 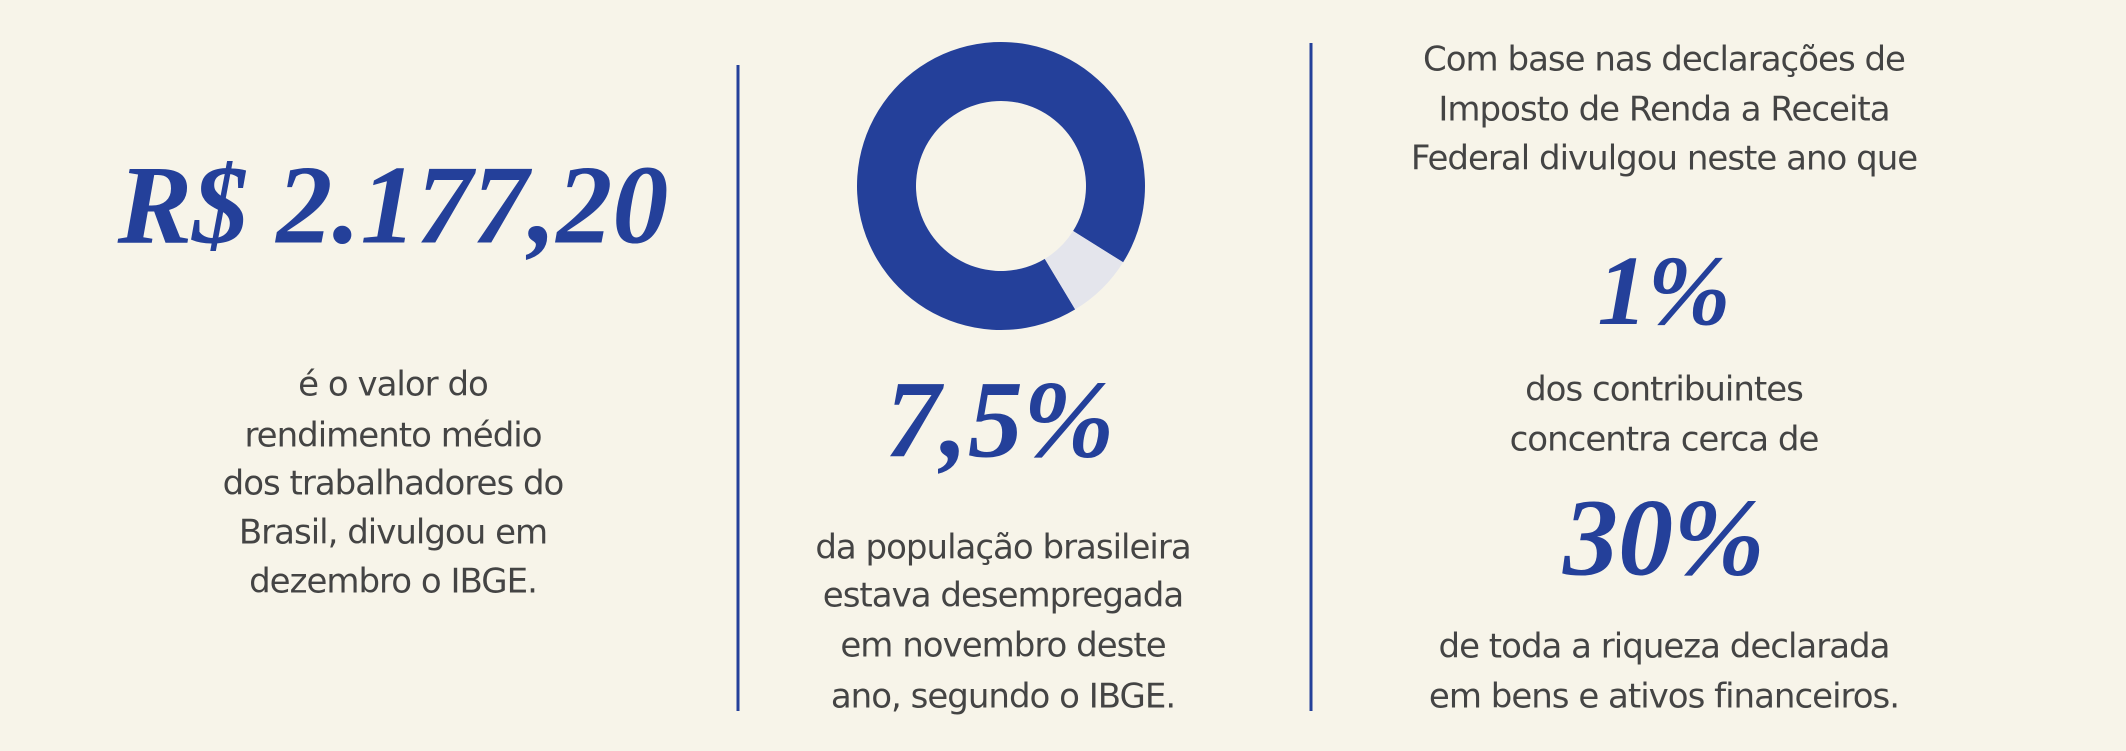 What do you see at coordinates (1664, 647) in the screenshot?
I see `text-line: de toda a riqueza declarada` at bounding box center [1664, 647].